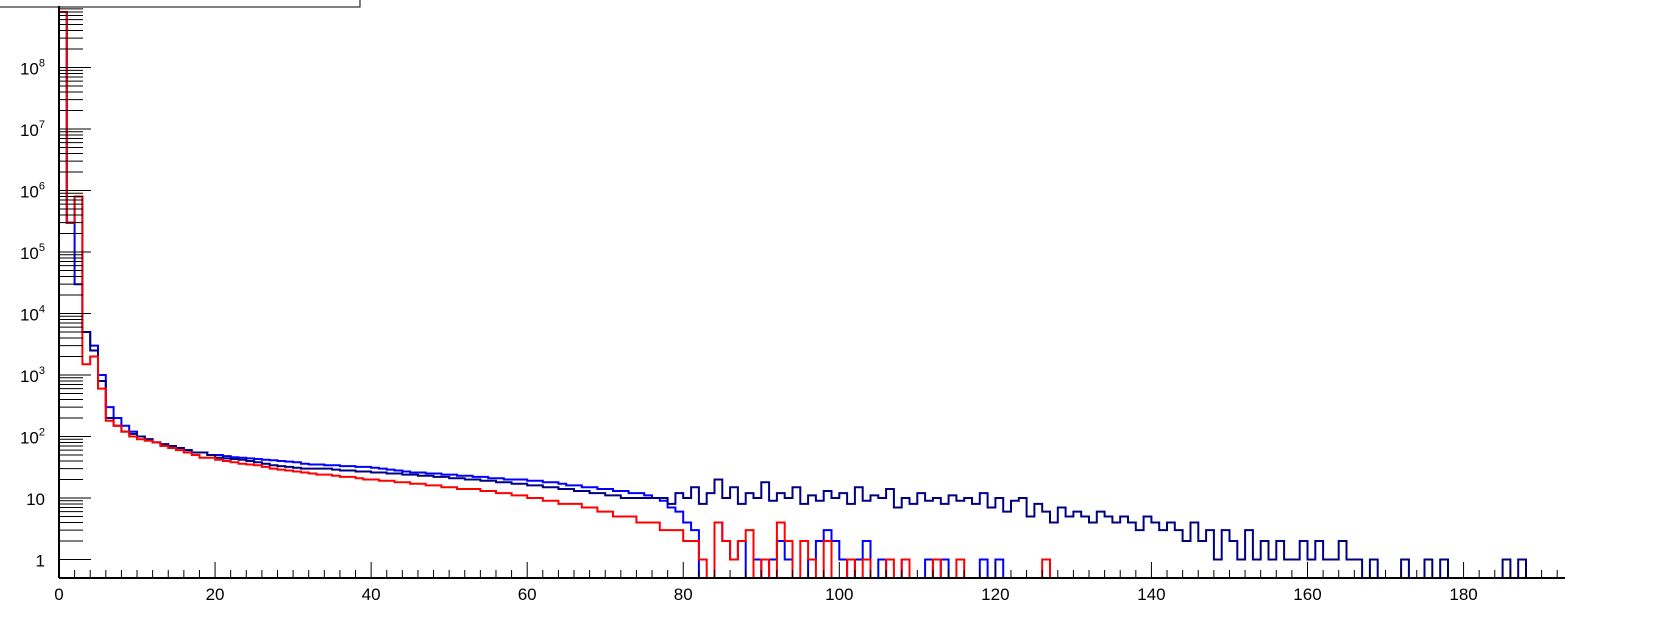 This screenshot has height=643, width=1658. I want to click on x-tick-label: 80, so click(683, 594).